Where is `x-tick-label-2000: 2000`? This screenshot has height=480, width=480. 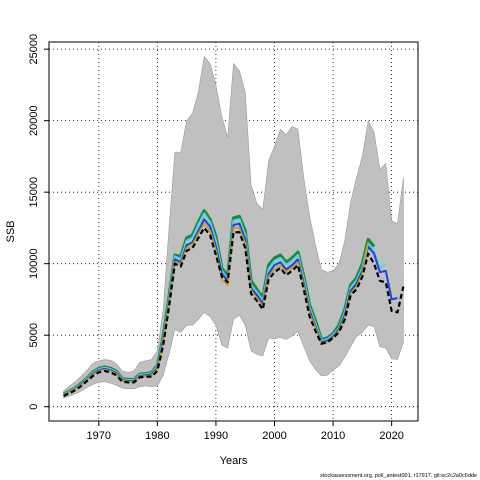 x-tick-label-2000: 2000 is located at coordinates (274, 436).